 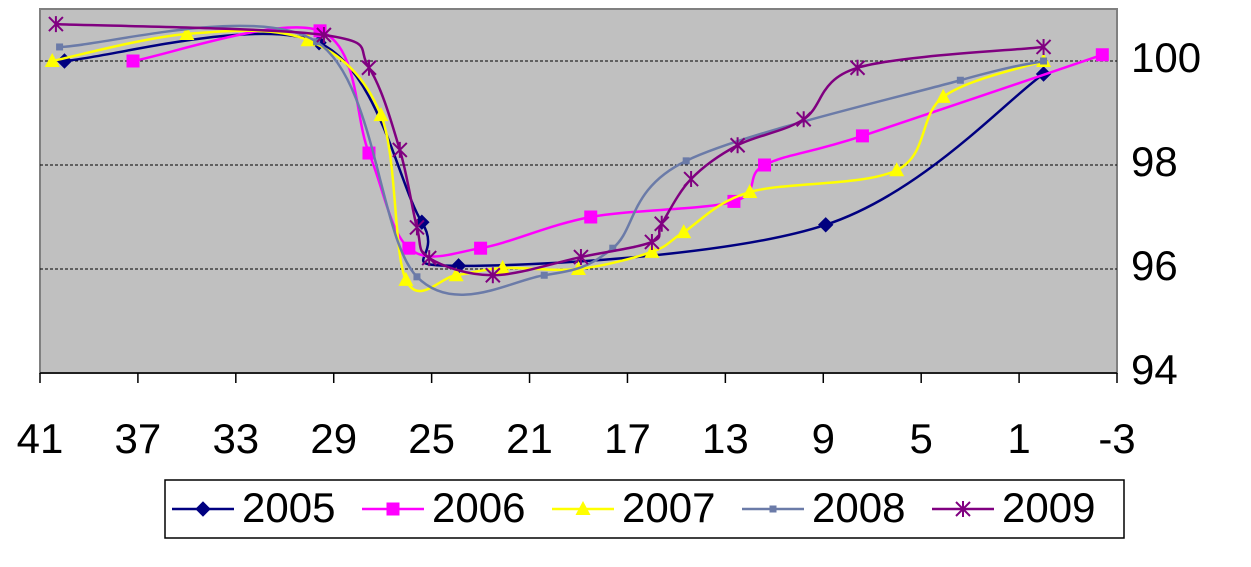 I want to click on legend-label: 2006, so click(x=478, y=507).